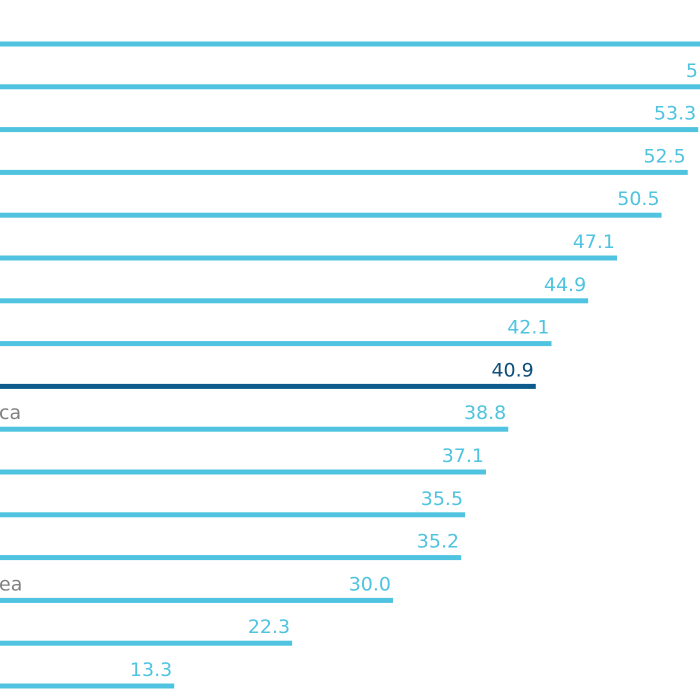  Describe the element at coordinates (11, 584) in the screenshot. I see `category-label-13: ea` at that location.